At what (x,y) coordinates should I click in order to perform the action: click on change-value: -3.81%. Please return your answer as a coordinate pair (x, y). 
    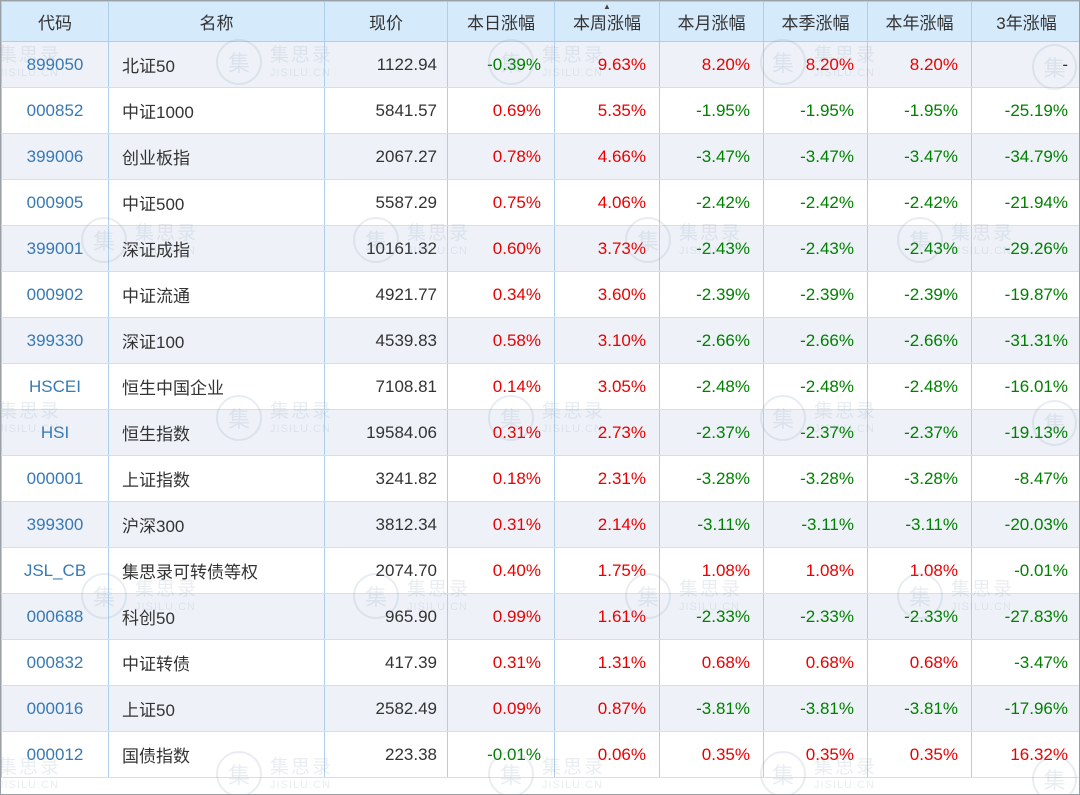
    Looking at the image, I should click on (815, 708).